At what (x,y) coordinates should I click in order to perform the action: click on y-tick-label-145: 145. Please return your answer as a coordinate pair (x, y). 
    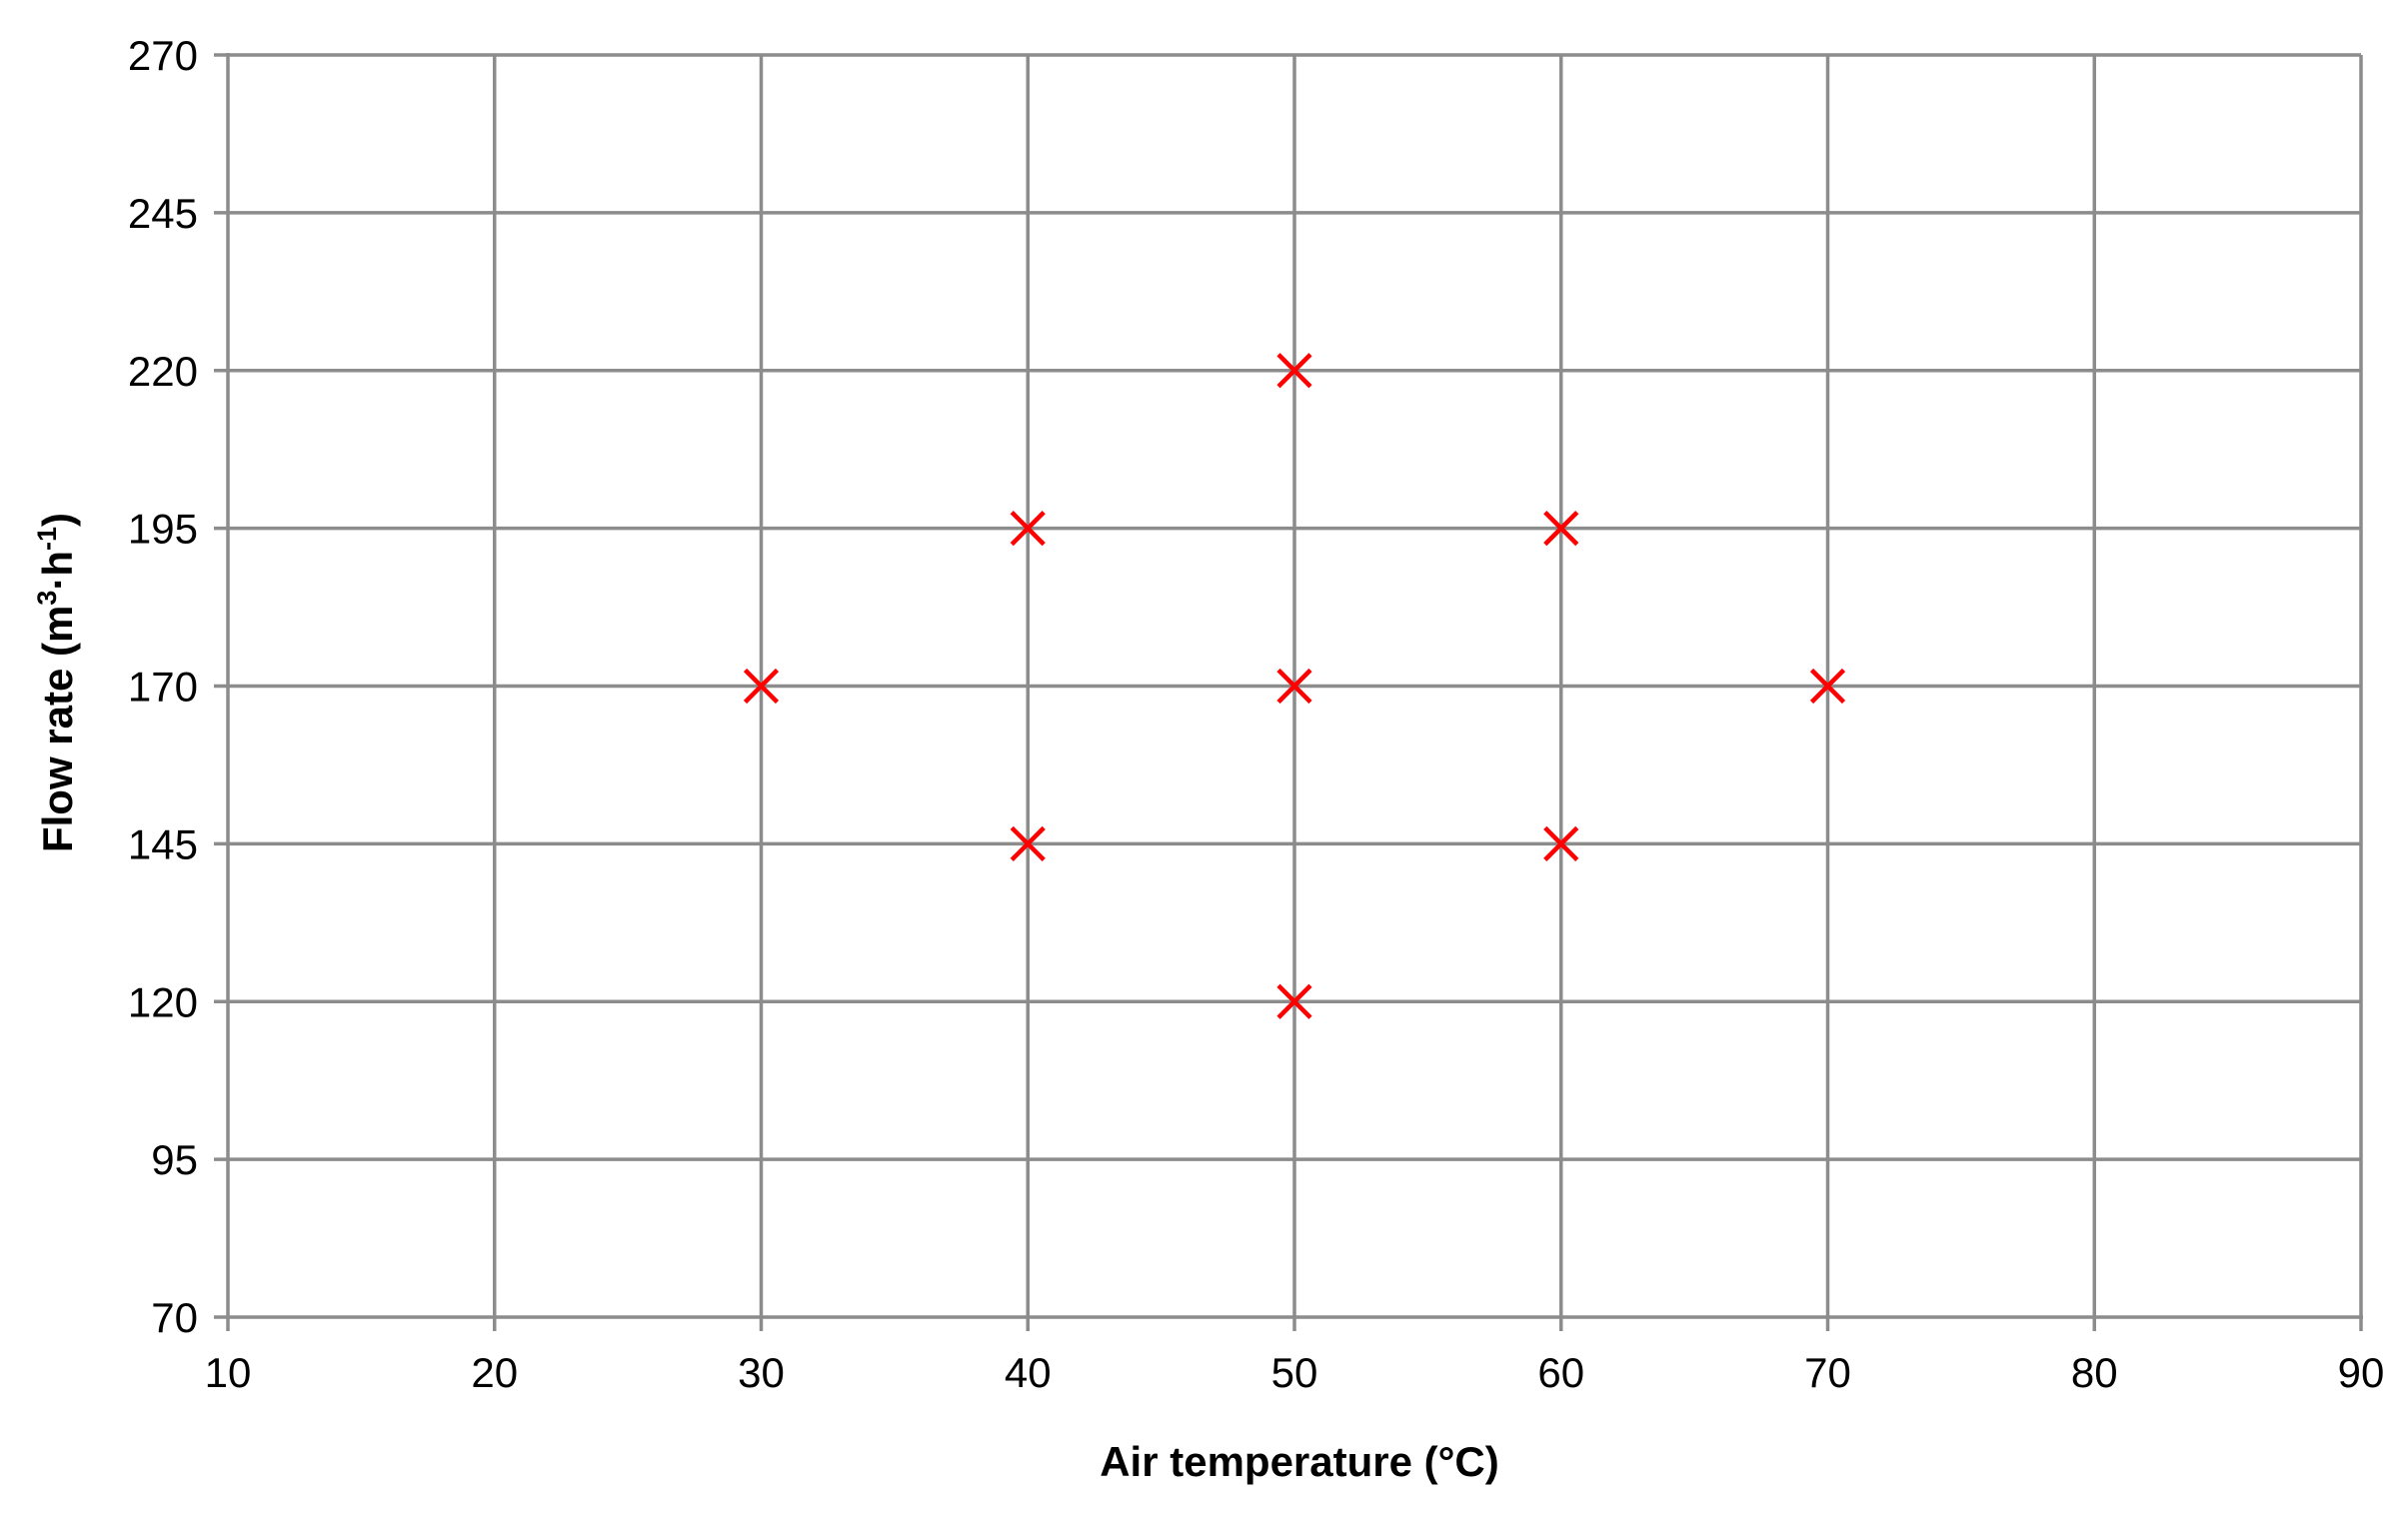
    Looking at the image, I should click on (163, 844).